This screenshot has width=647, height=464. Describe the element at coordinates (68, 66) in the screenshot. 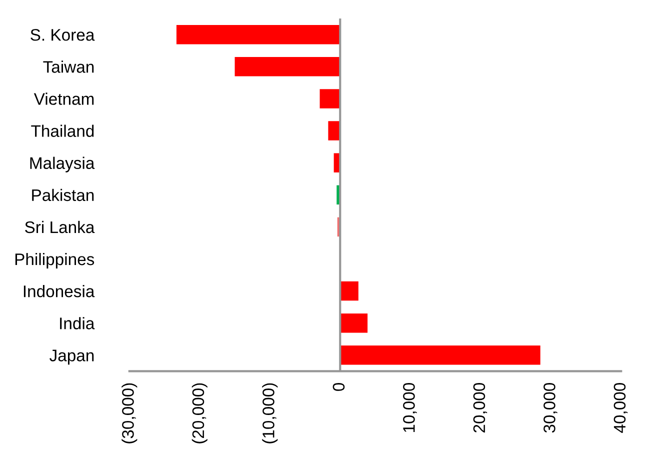

I see `y-tick-label: Taiwan` at that location.